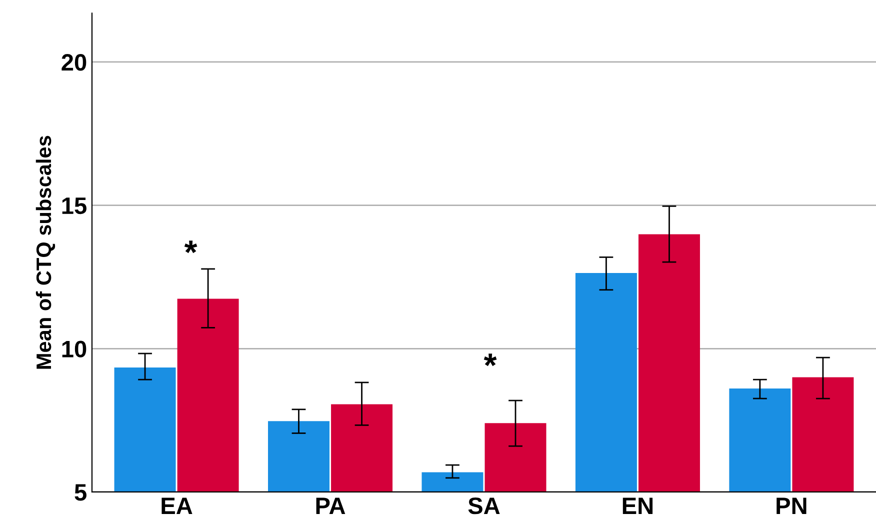 This screenshot has width=876, height=529. Describe the element at coordinates (74, 206) in the screenshot. I see `y-tick-label: 15` at that location.